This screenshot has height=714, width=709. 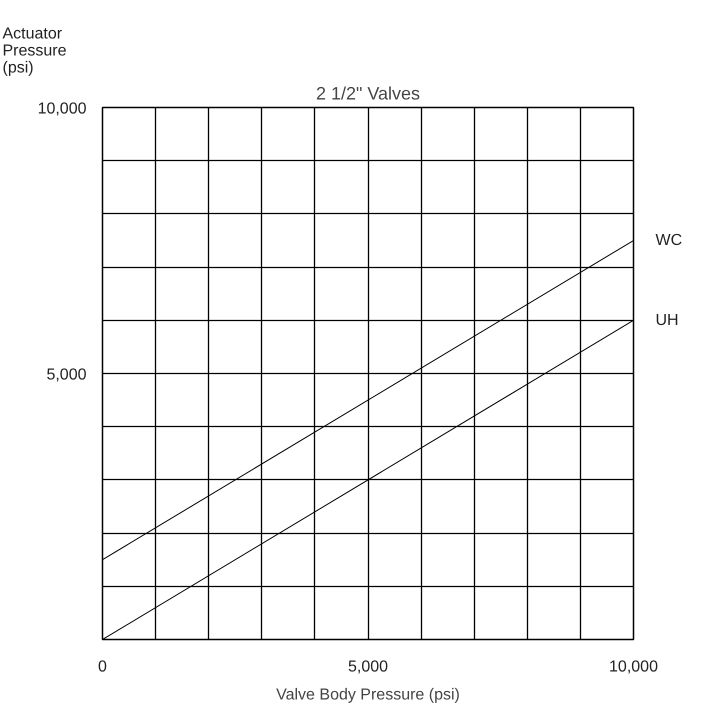 What do you see at coordinates (669, 240) in the screenshot?
I see `series-label: WC` at bounding box center [669, 240].